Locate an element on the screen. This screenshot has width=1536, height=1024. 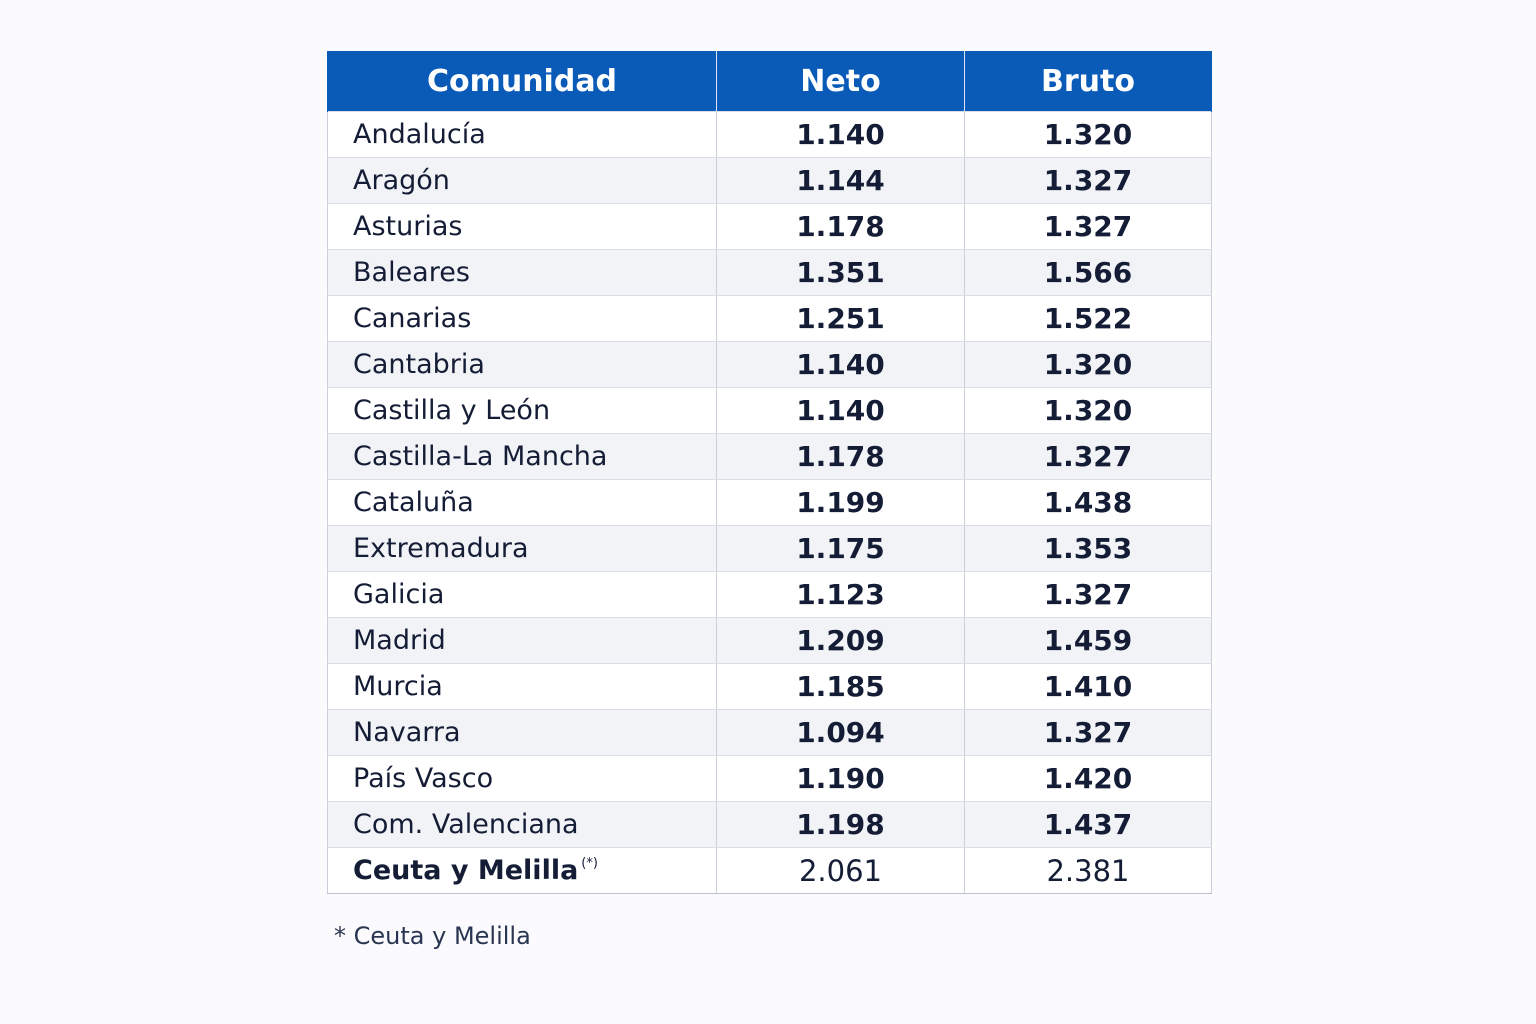
cell-comunidad: Canarias is located at coordinates (522, 318).